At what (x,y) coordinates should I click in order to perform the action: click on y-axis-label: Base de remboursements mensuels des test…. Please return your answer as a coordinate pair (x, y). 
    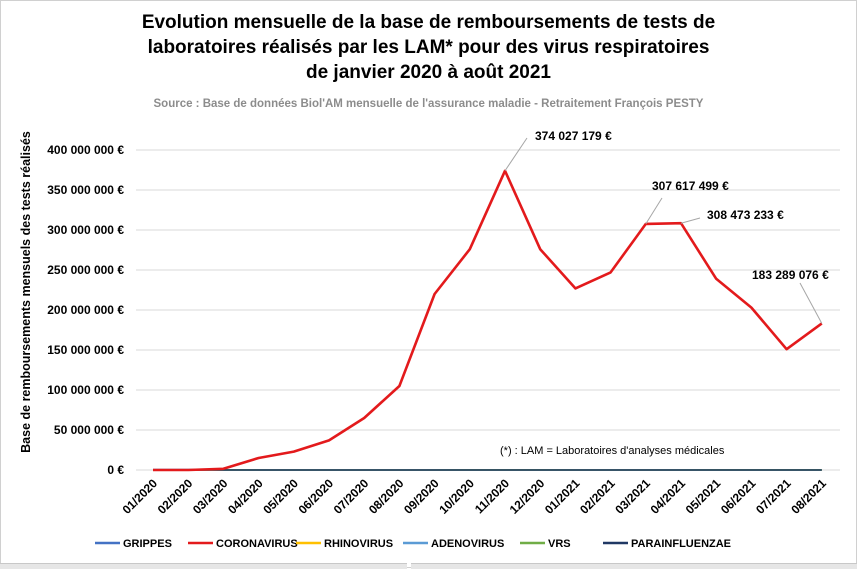
    Looking at the image, I should click on (26, 292).